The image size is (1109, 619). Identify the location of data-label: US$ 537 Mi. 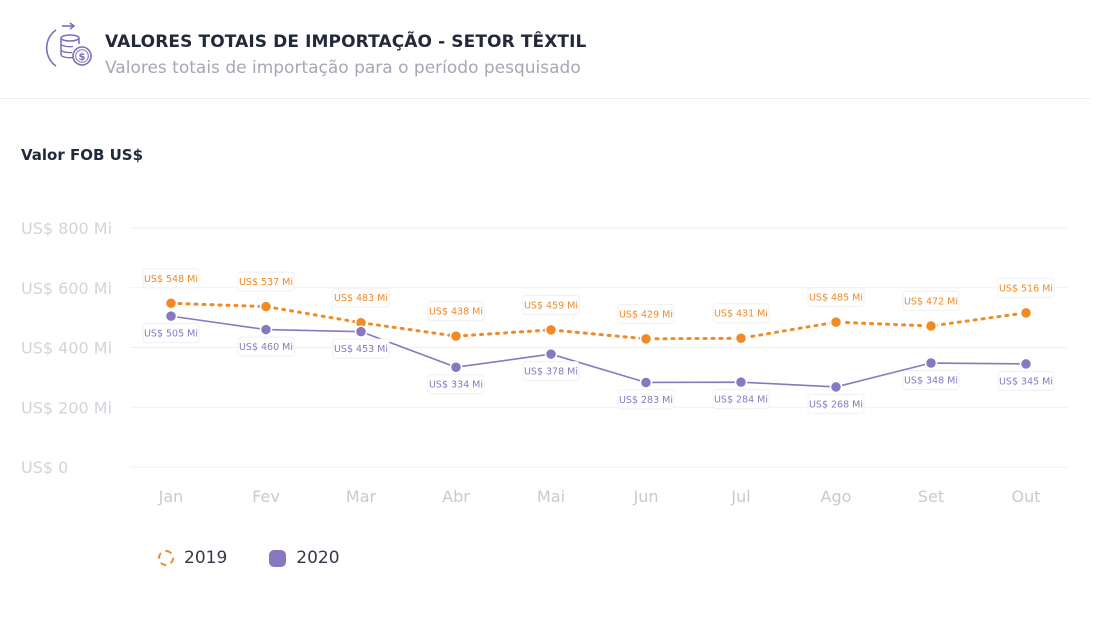
(266, 282).